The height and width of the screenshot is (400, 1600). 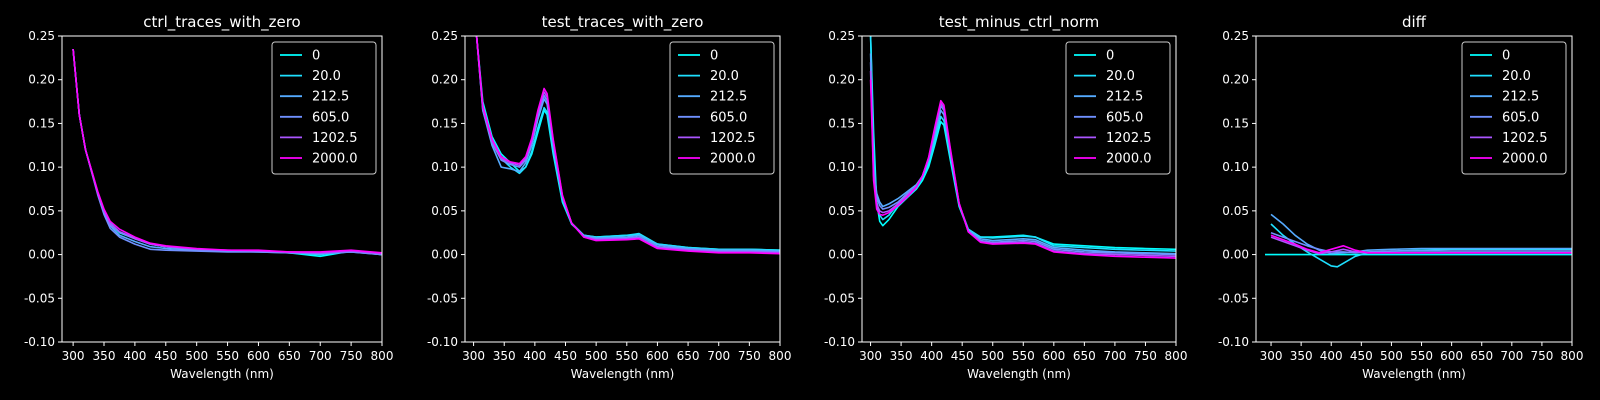 What do you see at coordinates (841, 36) in the screenshot?
I see `y-tick-label: 0.25` at bounding box center [841, 36].